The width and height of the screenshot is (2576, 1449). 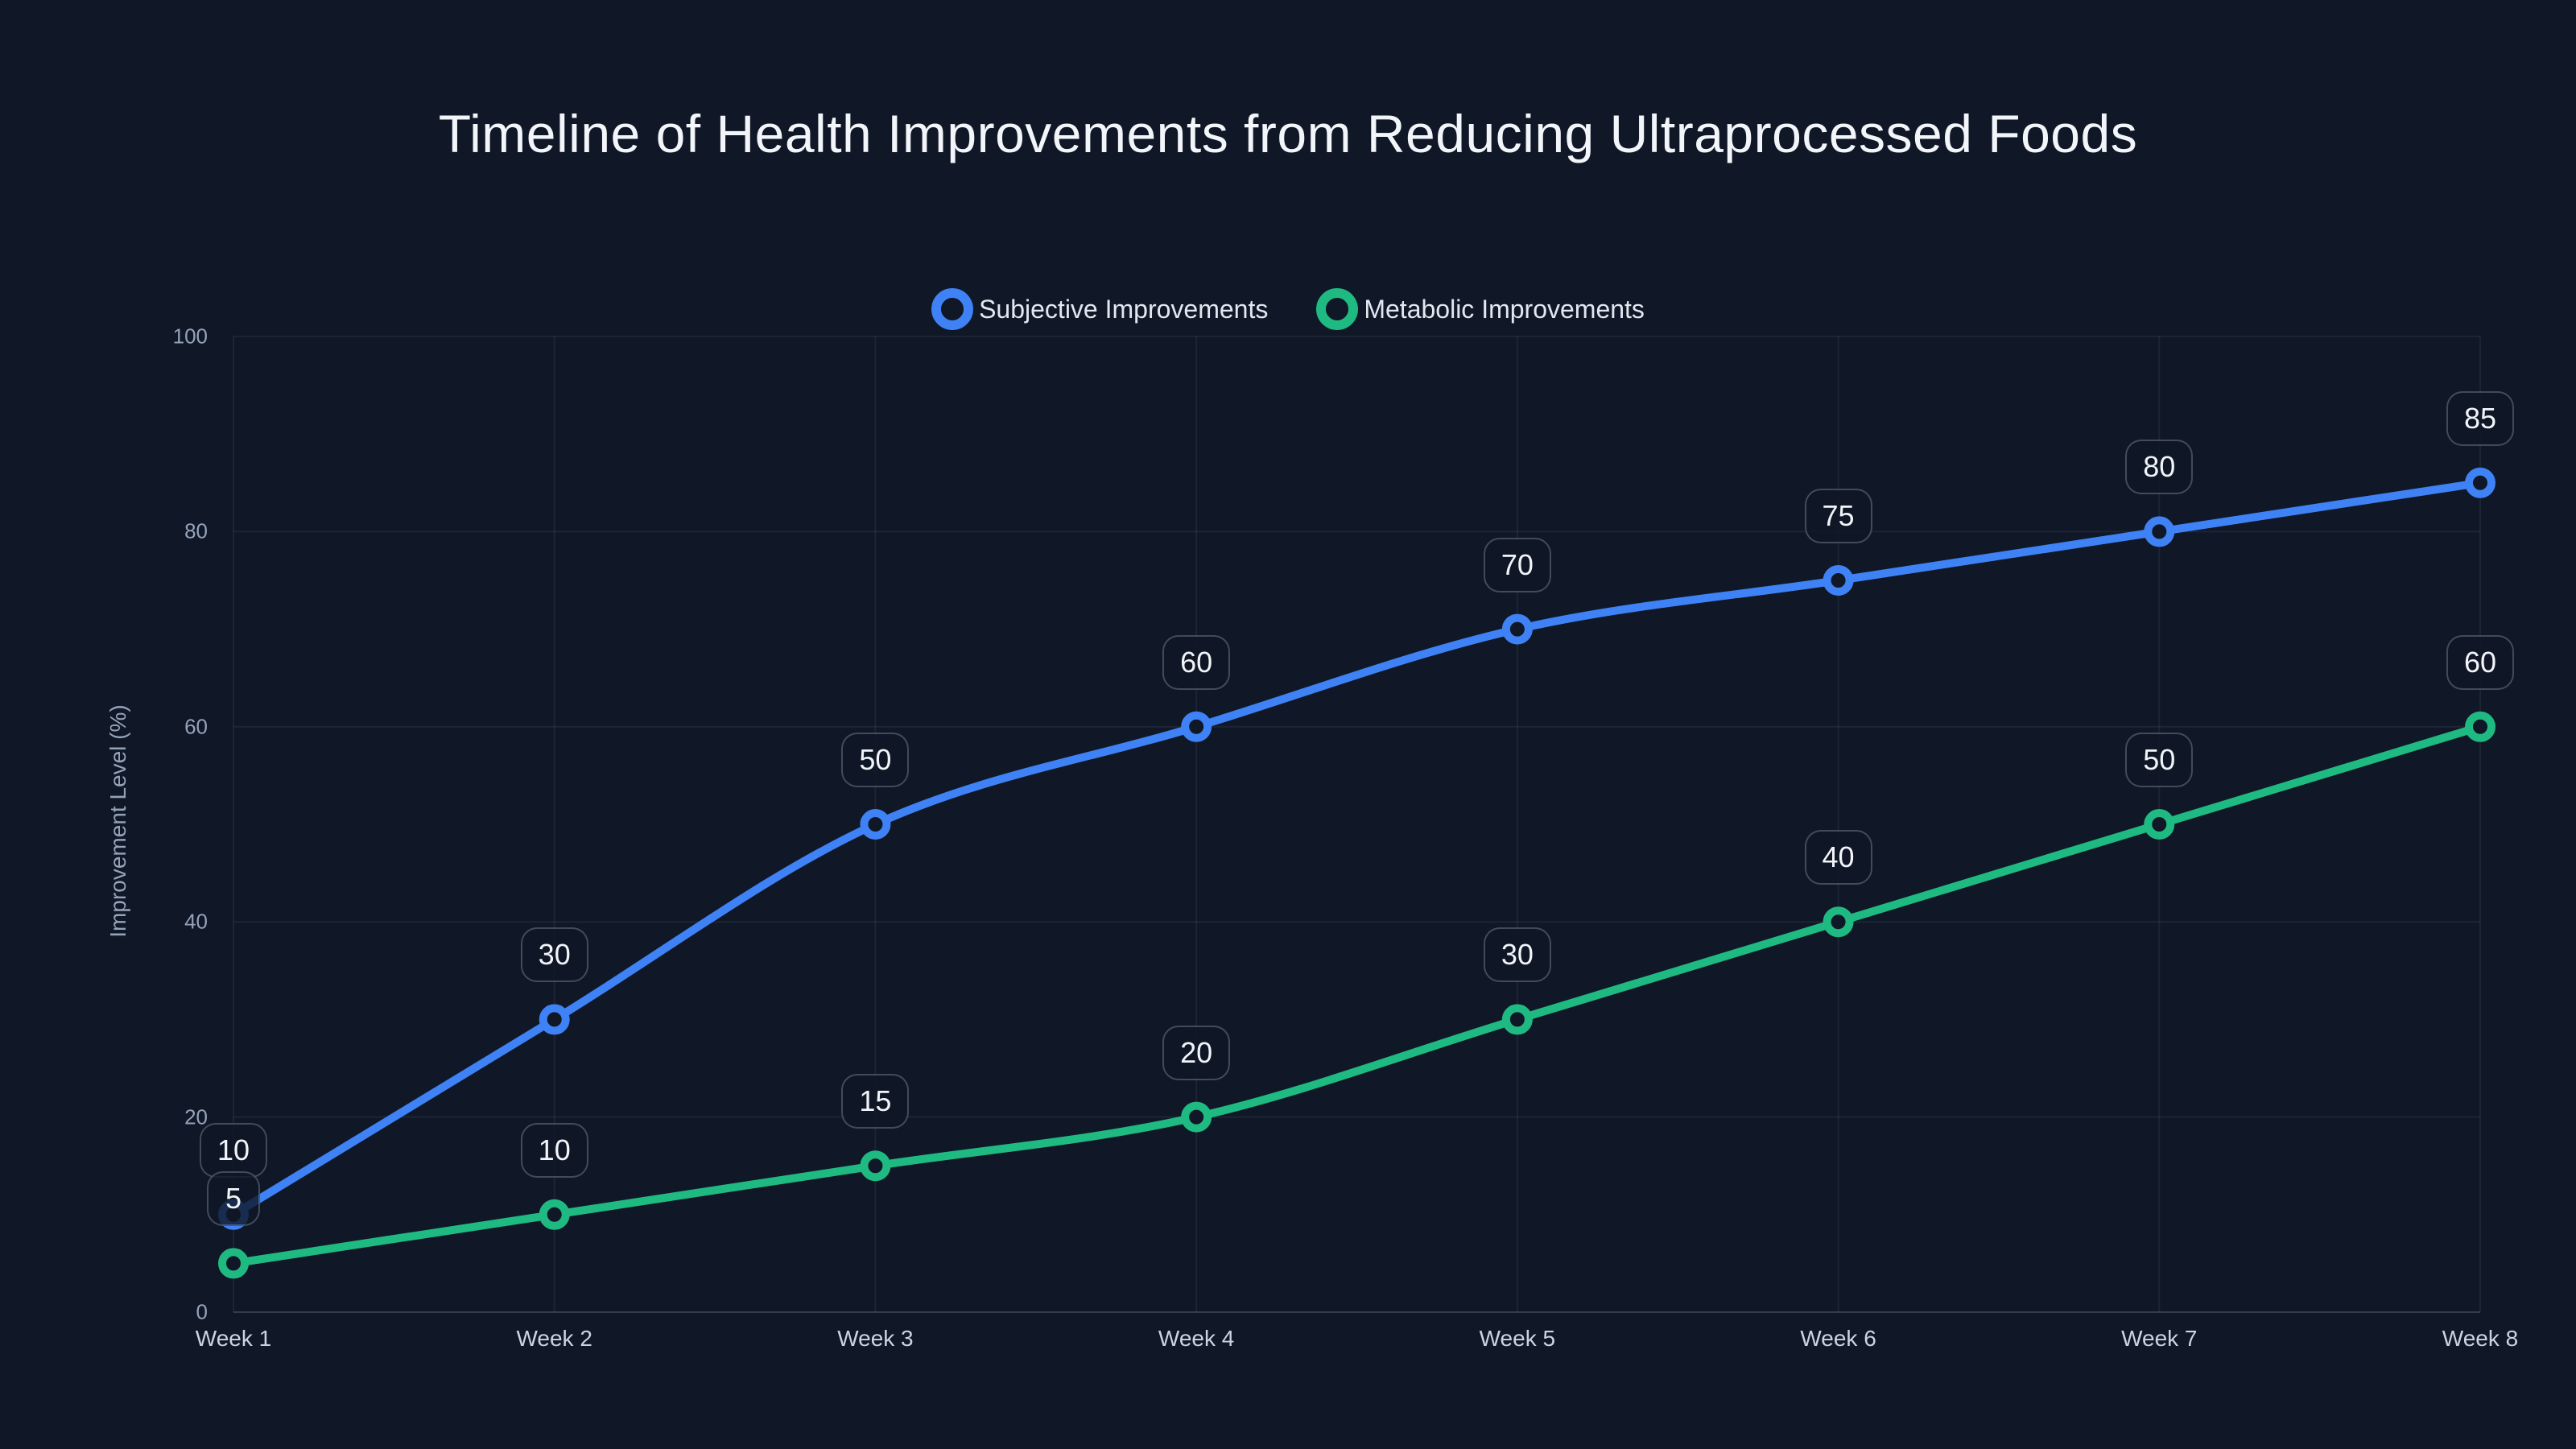 I want to click on x-tick-label: Week 3, so click(x=875, y=1338).